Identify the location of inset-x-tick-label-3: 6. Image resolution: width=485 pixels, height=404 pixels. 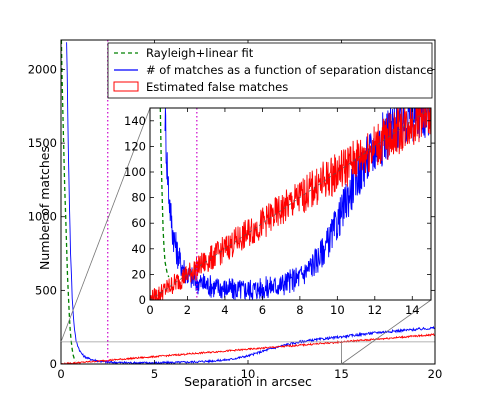
(262, 310).